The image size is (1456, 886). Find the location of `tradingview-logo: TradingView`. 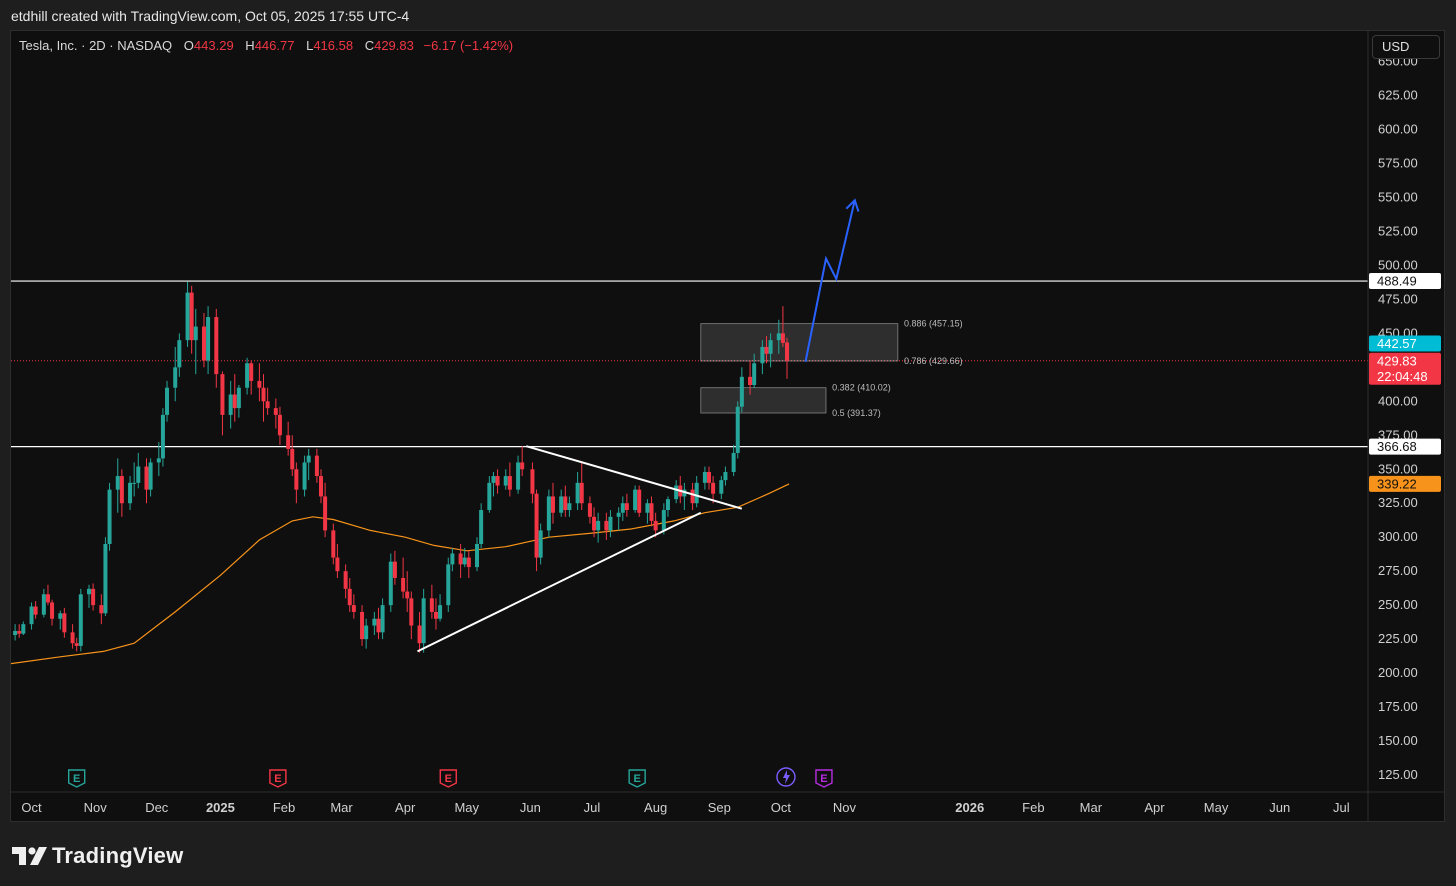

tradingview-logo: TradingView is located at coordinates (97, 855).